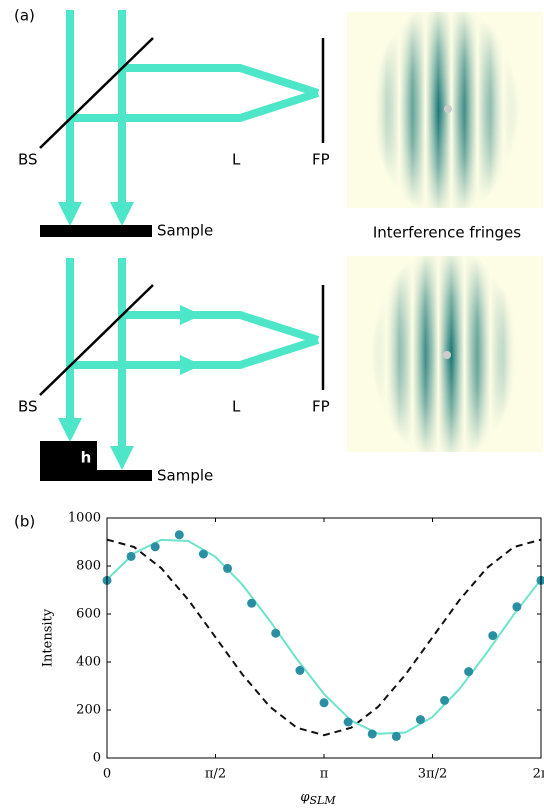  I want to click on caption: Interference fringes, so click(447, 233).